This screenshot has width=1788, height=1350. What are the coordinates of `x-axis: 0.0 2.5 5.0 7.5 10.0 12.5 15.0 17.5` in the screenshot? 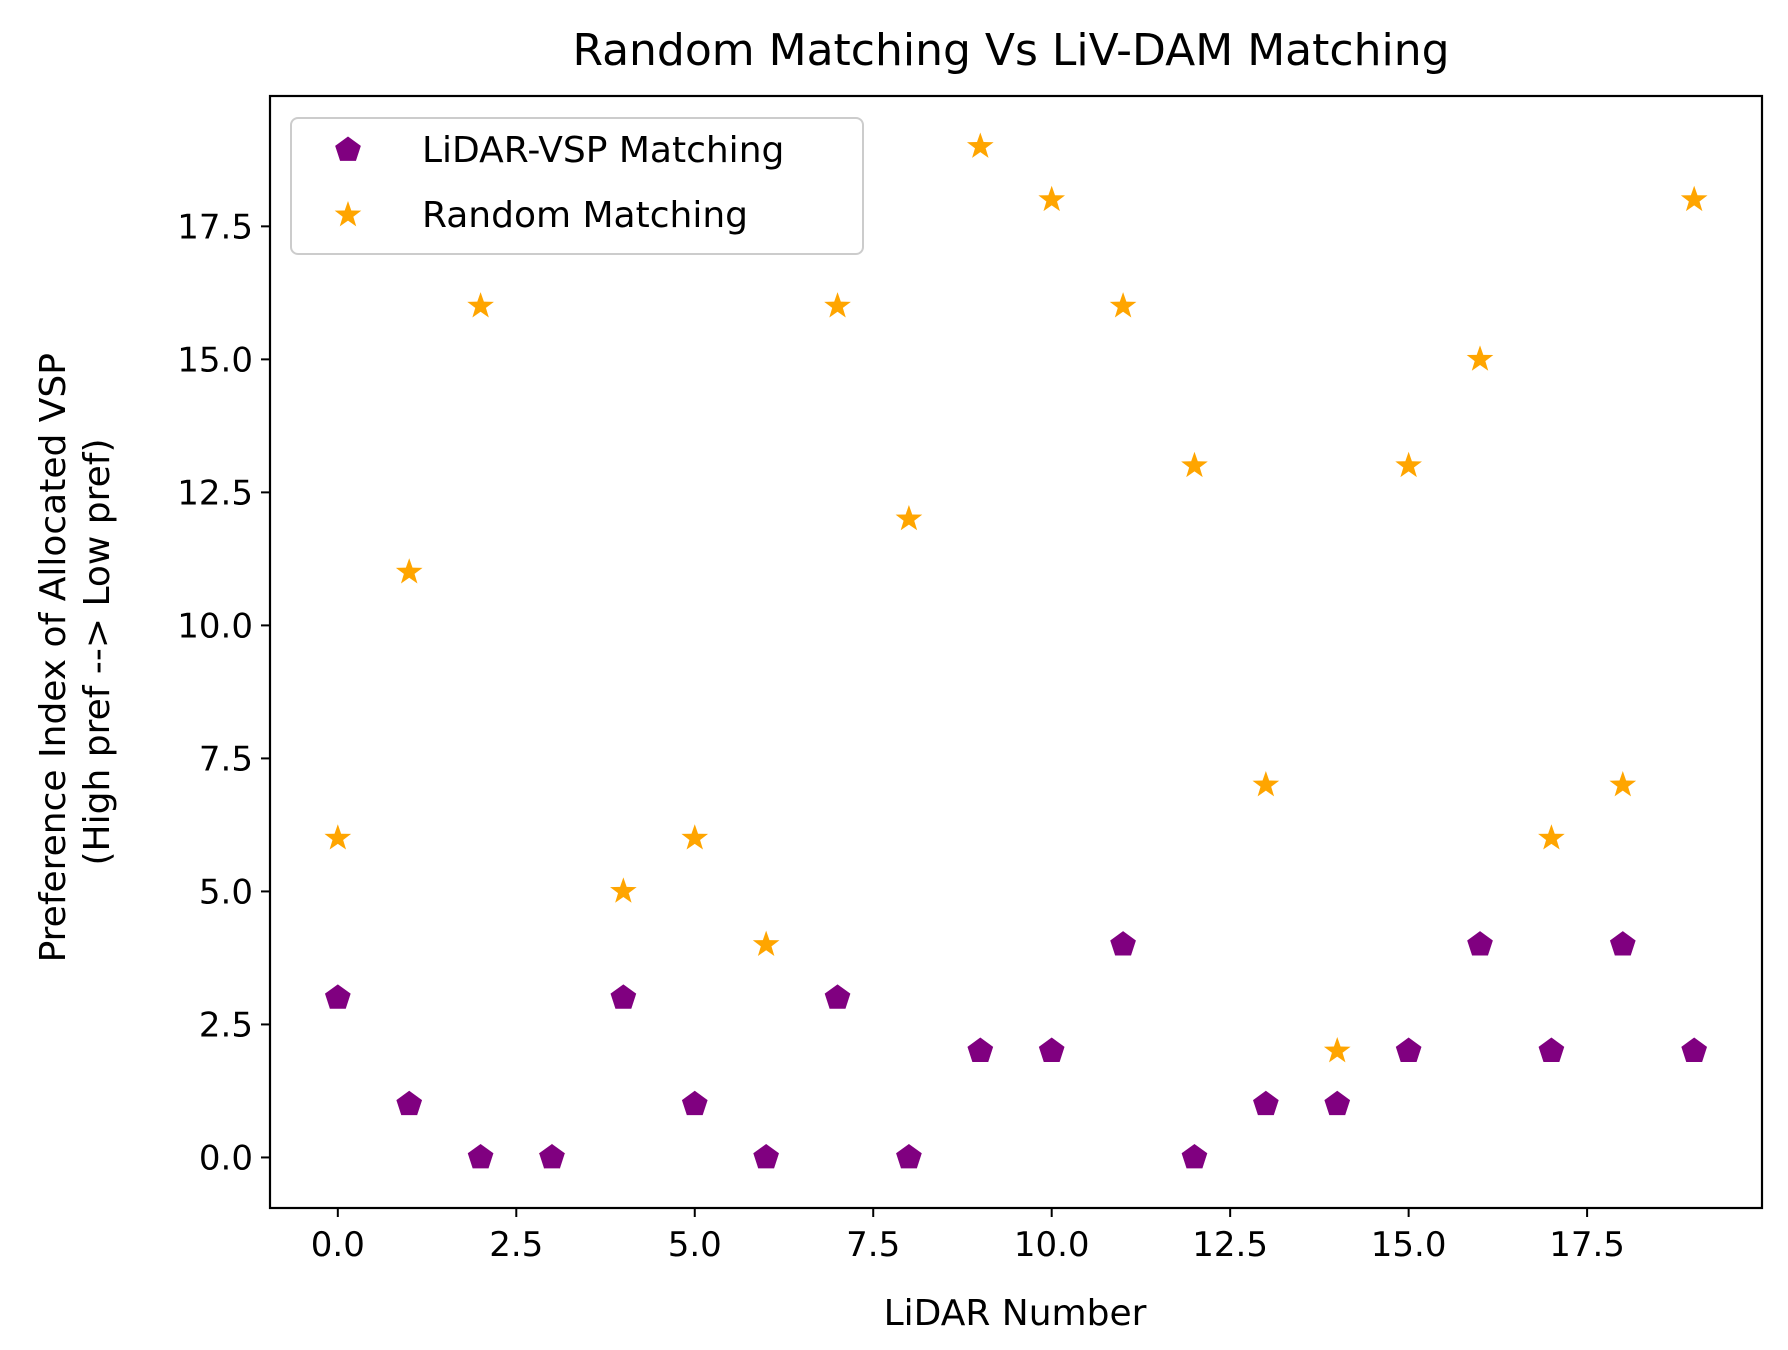 It's located at (968, 1236).